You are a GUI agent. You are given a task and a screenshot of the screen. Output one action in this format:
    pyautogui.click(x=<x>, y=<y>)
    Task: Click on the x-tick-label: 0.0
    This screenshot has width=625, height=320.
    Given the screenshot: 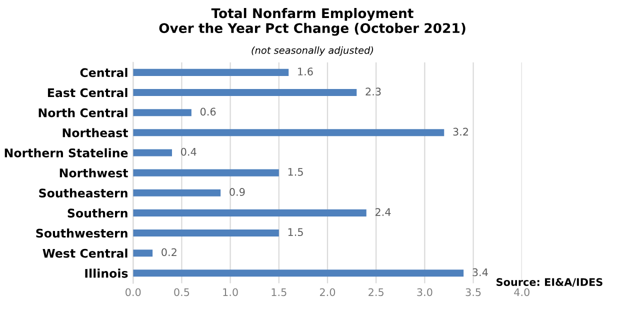 What is the action you would take?
    pyautogui.click(x=133, y=292)
    